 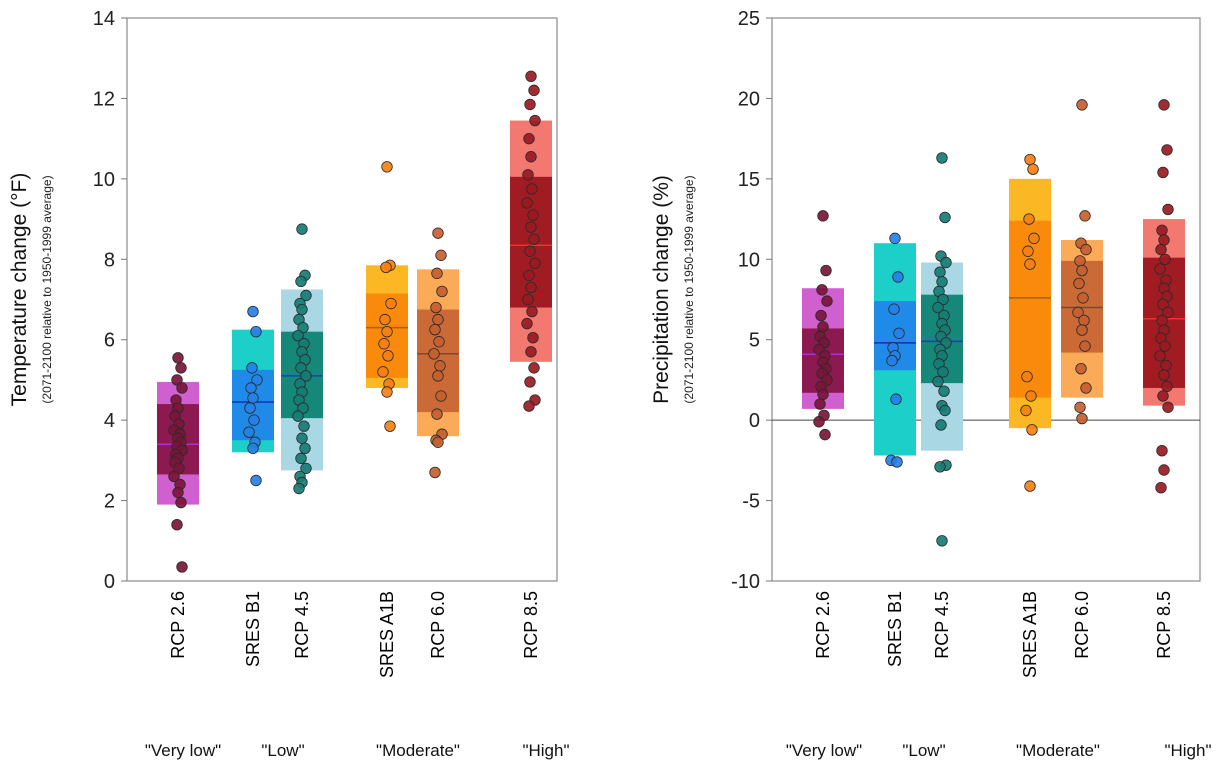 I want to click on y-tick-label: 5, so click(x=754, y=341).